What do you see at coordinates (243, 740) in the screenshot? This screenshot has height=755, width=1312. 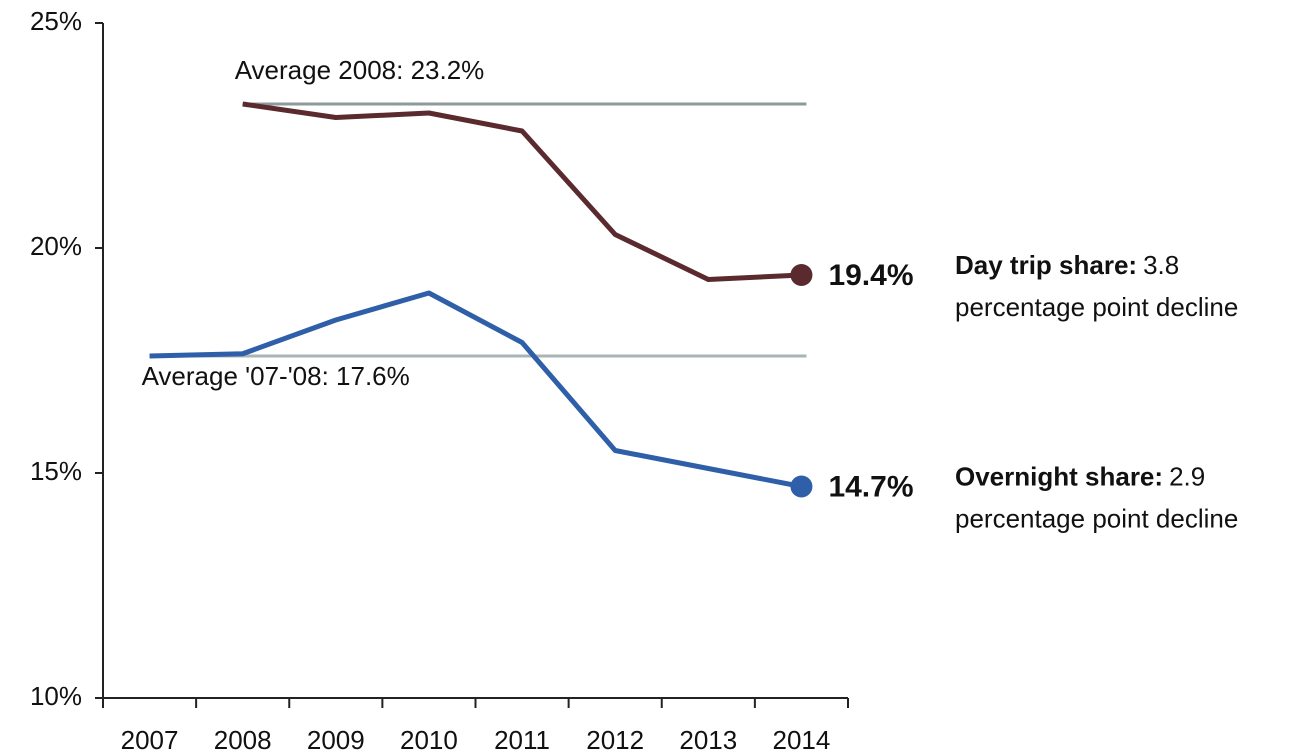 I see `x-tick-label: 2008` at bounding box center [243, 740].